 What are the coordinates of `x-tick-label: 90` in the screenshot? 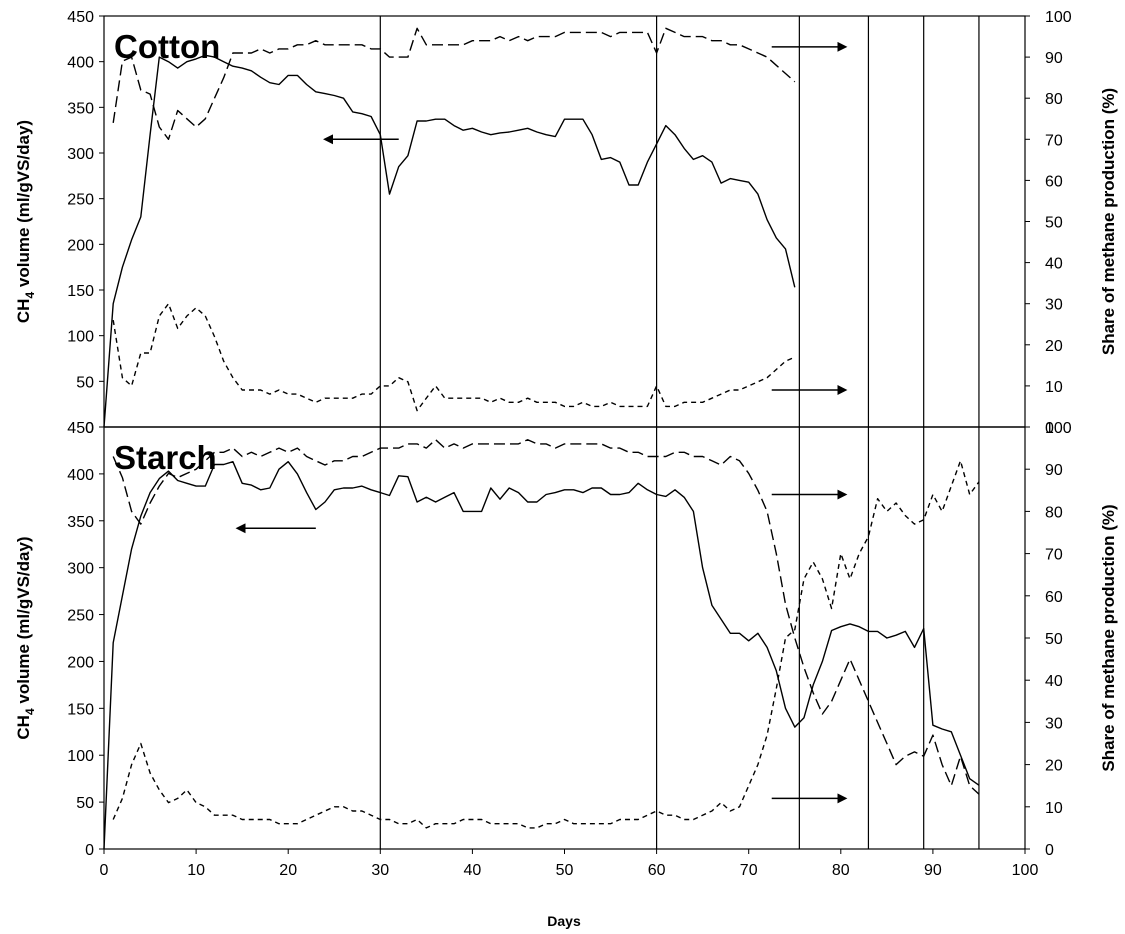 It's located at (933, 870).